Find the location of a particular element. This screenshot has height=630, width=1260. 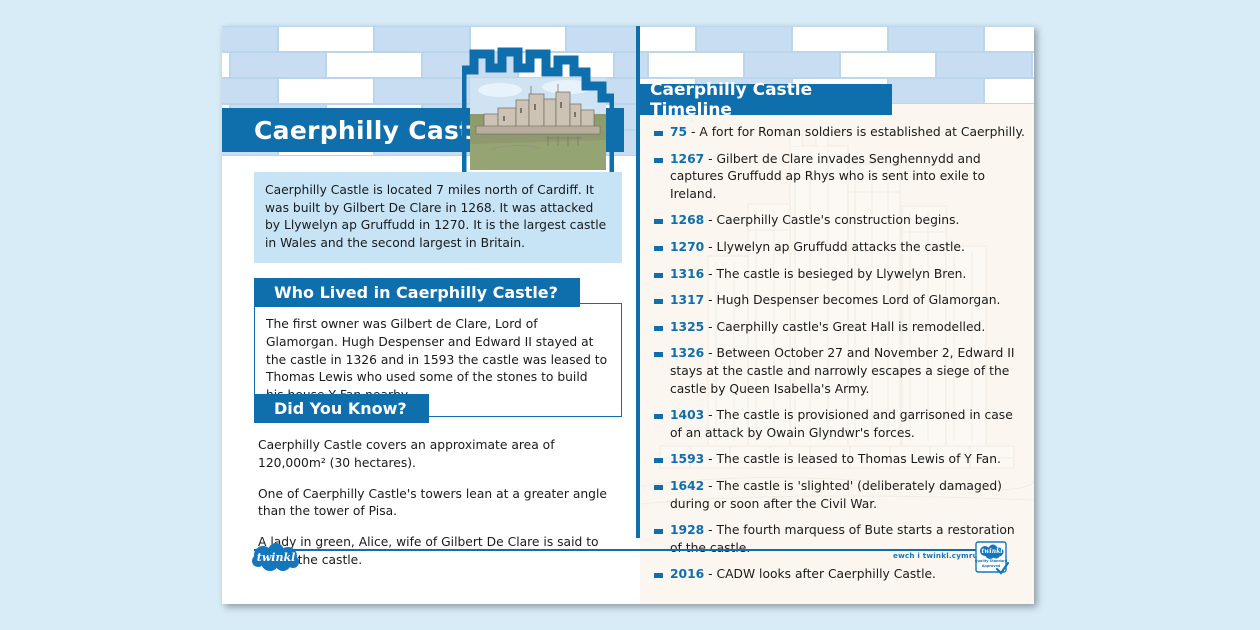

timeline-year: 75 is located at coordinates (679, 132).